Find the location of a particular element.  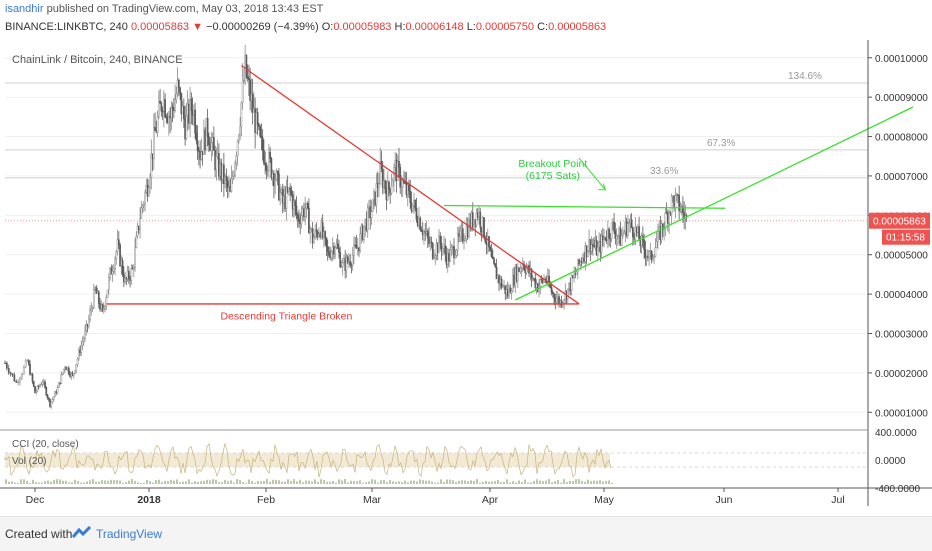

cci-band is located at coordinates (307, 460).